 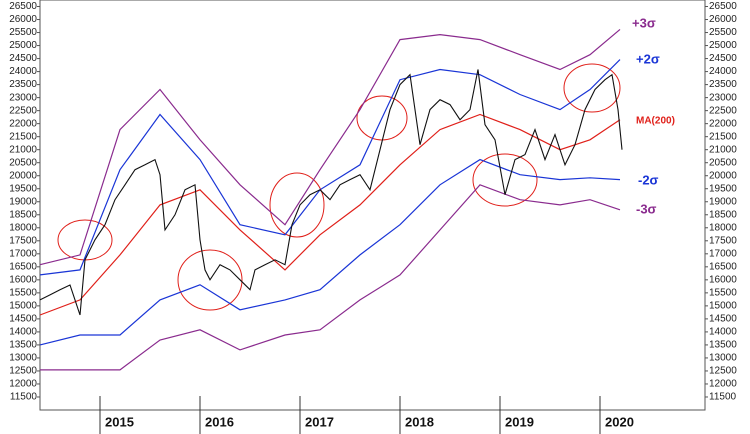 What do you see at coordinates (23, 149) in the screenshot?
I see `y-tick-label: 21000` at bounding box center [23, 149].